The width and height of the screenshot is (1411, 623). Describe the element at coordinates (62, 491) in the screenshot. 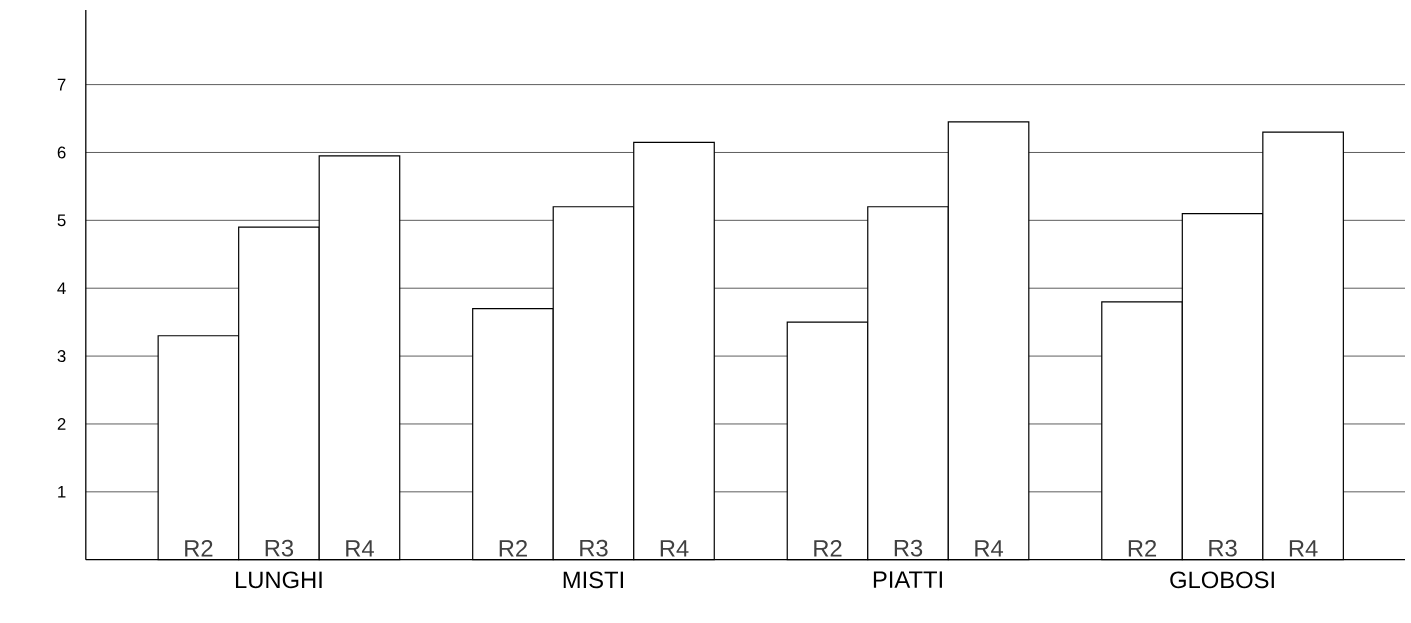

I see `y-tick-label: 1` at that location.